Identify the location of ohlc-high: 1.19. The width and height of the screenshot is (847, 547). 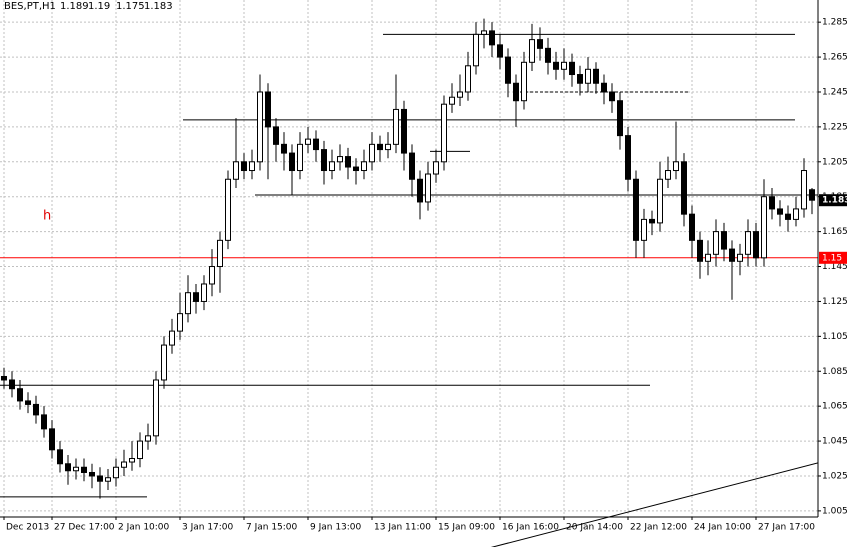
(99, 6).